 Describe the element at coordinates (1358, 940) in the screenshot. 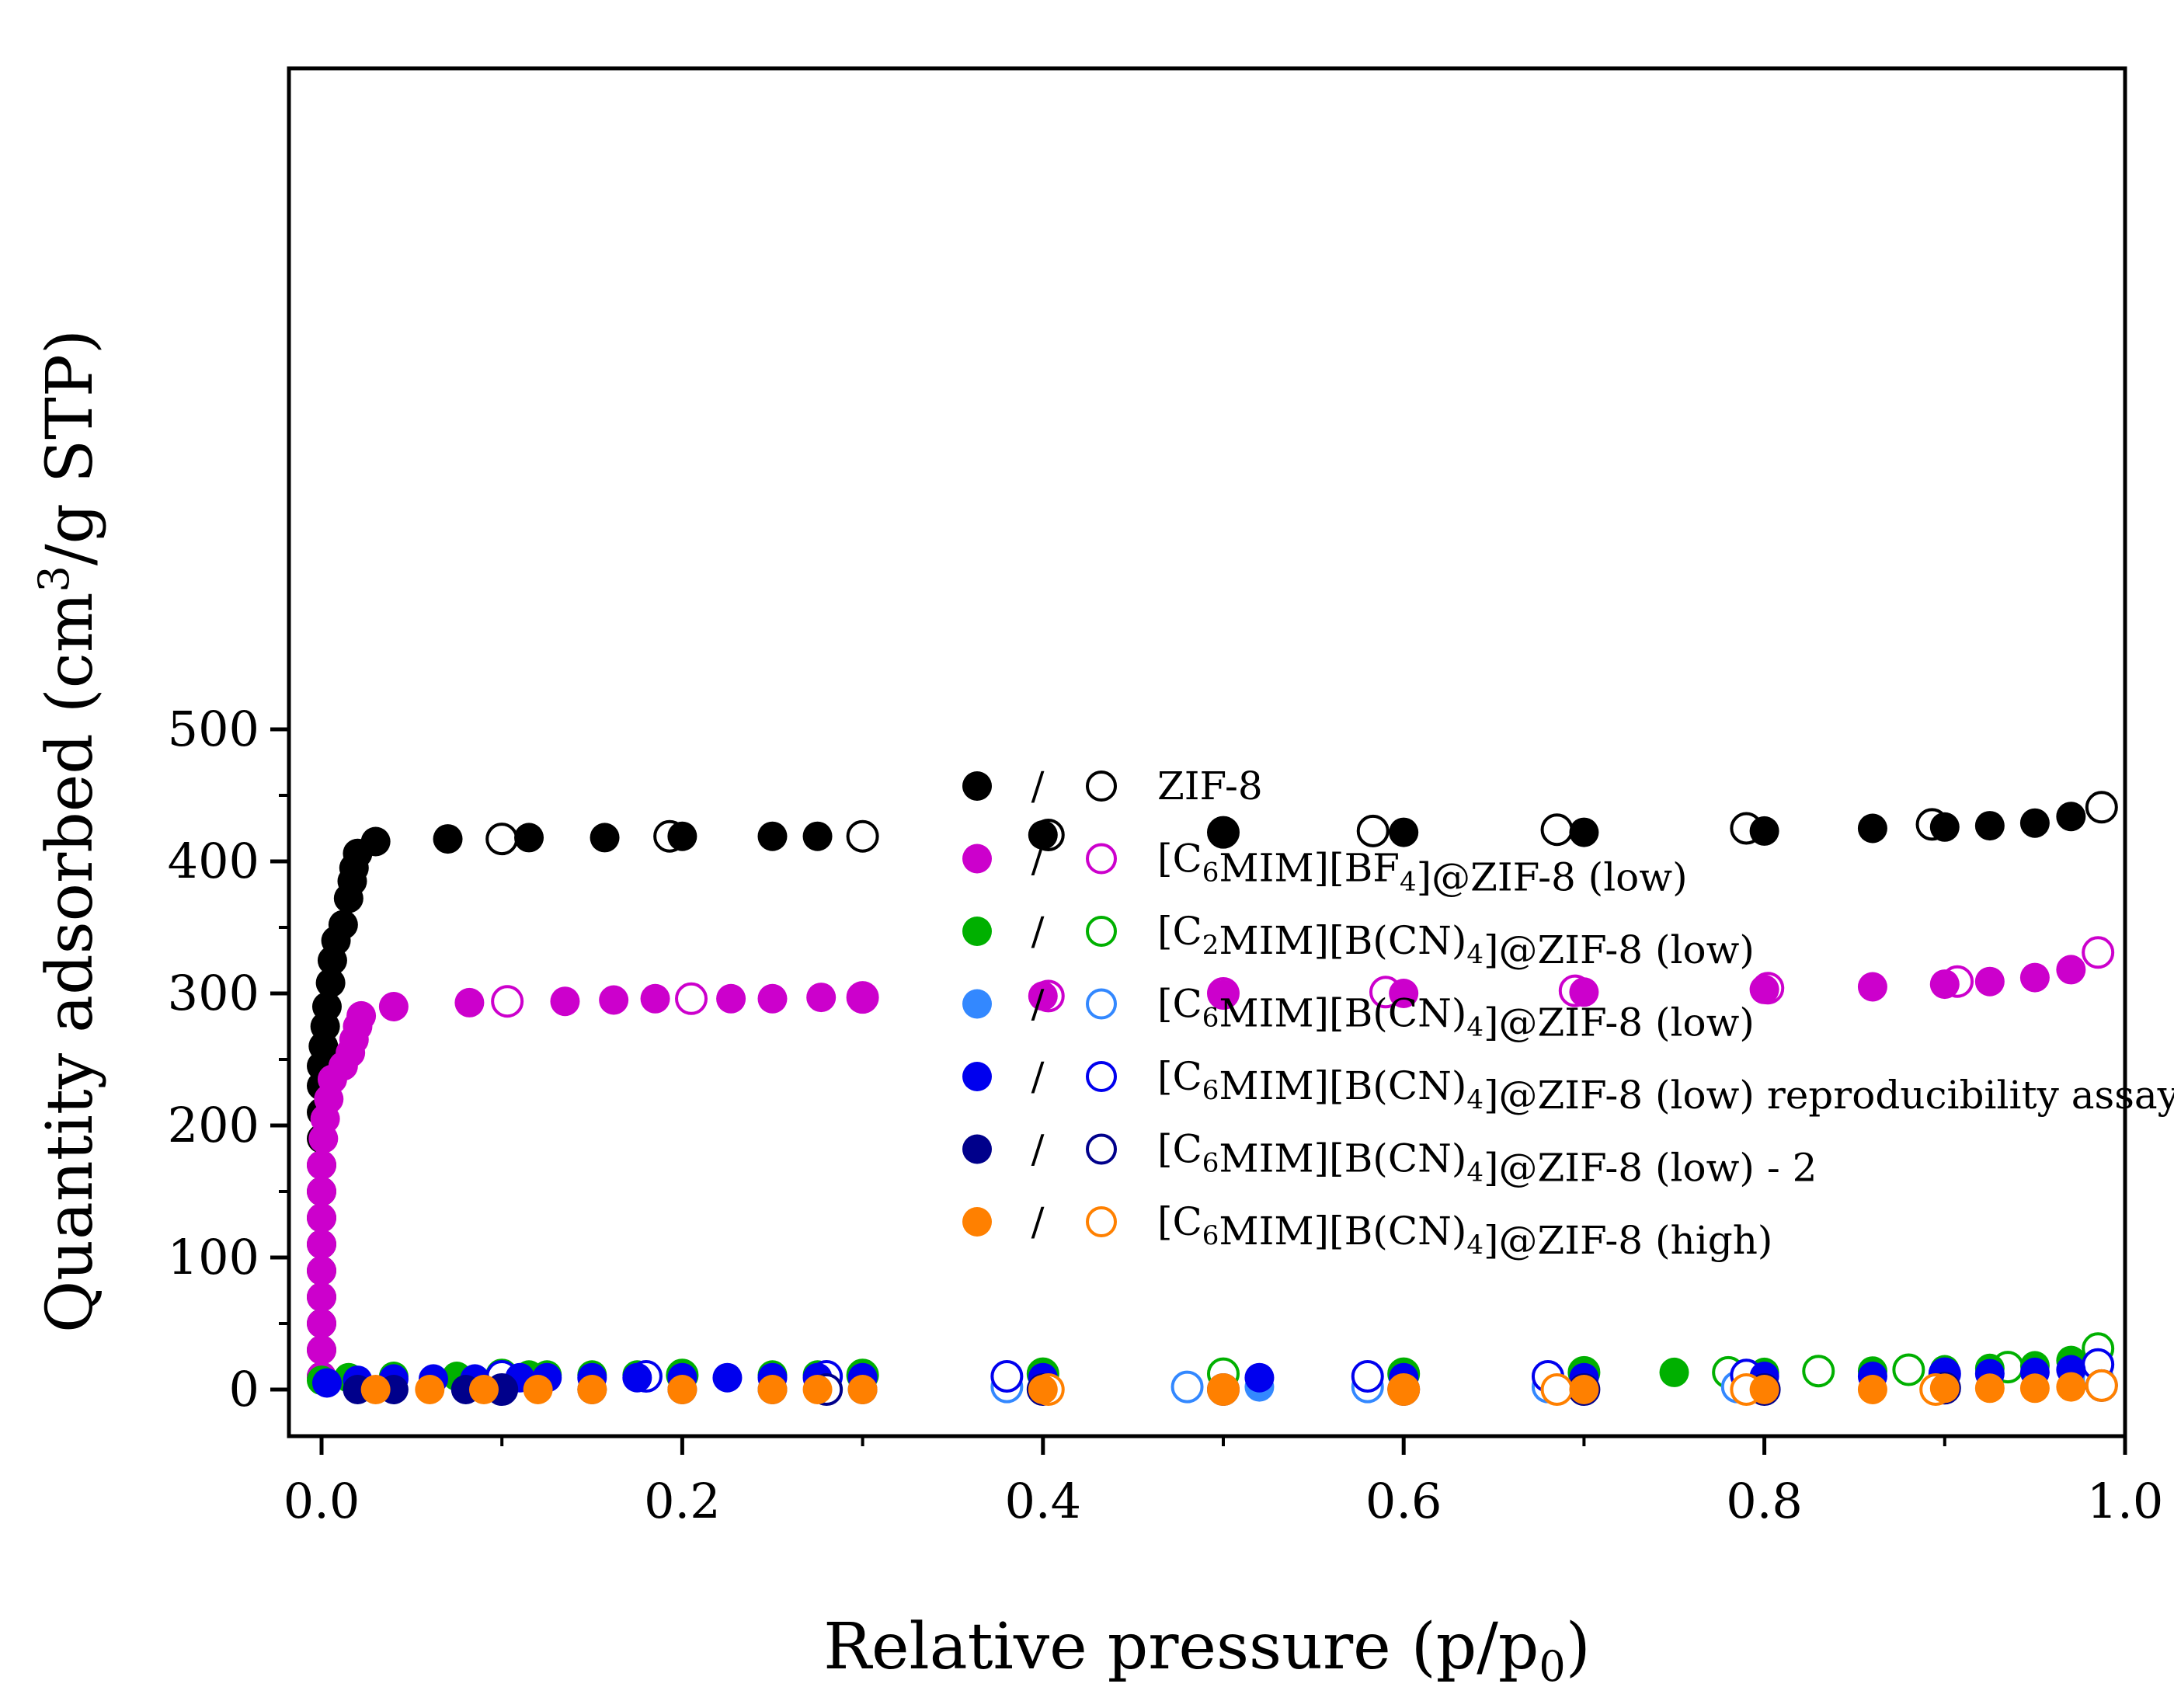

I see `legend-entry: / [C2MIM][B(CN)4]@ZIF-8 (low)` at that location.